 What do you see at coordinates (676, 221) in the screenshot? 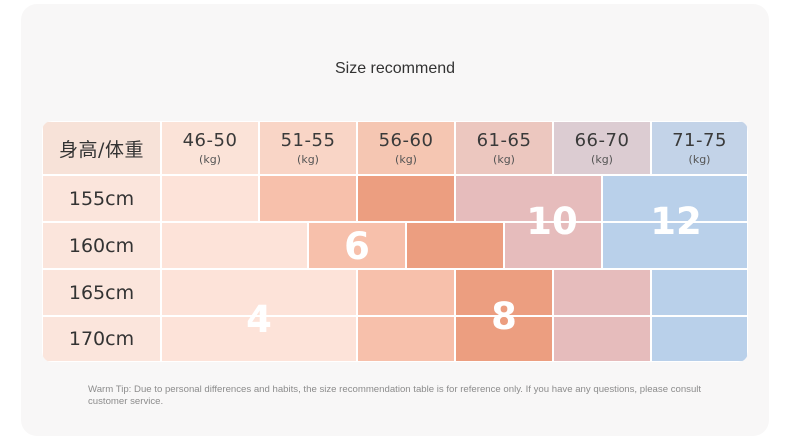
I see `size-label-12: 12` at bounding box center [676, 221].